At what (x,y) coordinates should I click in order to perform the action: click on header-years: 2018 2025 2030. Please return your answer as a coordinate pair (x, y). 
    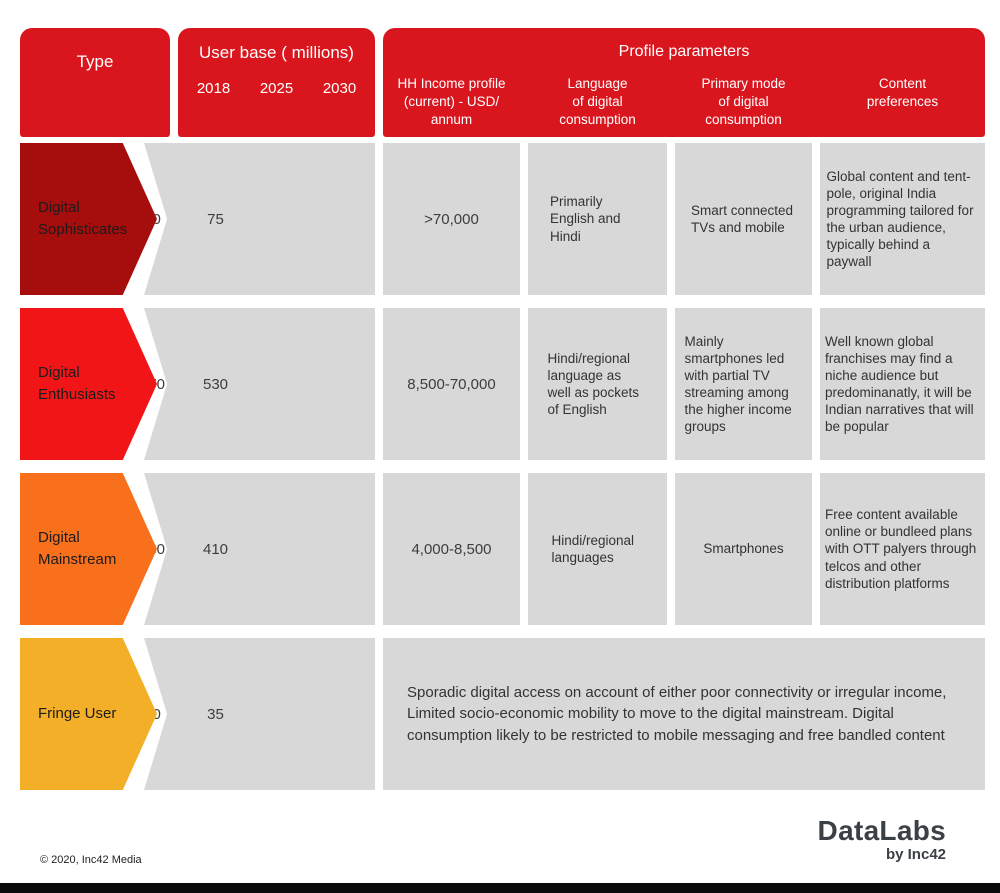
    Looking at the image, I should click on (276, 88).